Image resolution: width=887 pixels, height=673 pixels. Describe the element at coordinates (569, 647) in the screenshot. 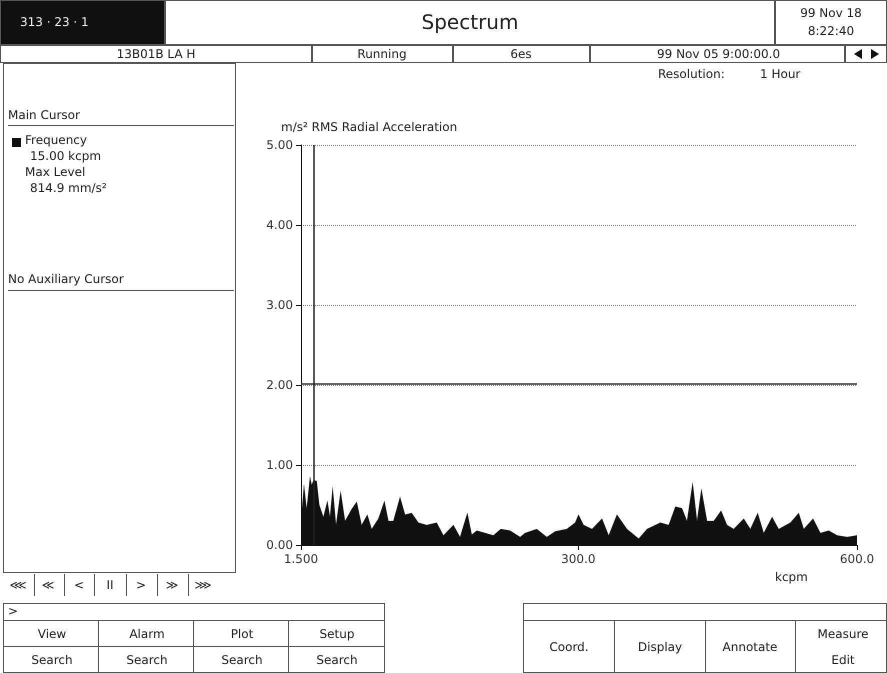

I see `text: Coord.` at that location.